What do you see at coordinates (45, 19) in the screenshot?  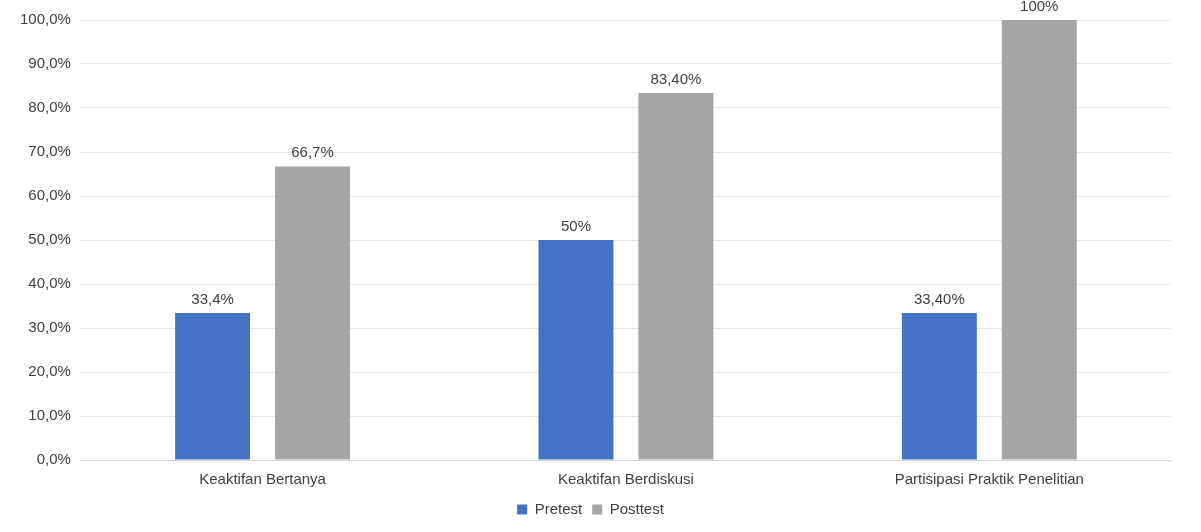 I see `y-tick-label: 100,0%` at bounding box center [45, 19].